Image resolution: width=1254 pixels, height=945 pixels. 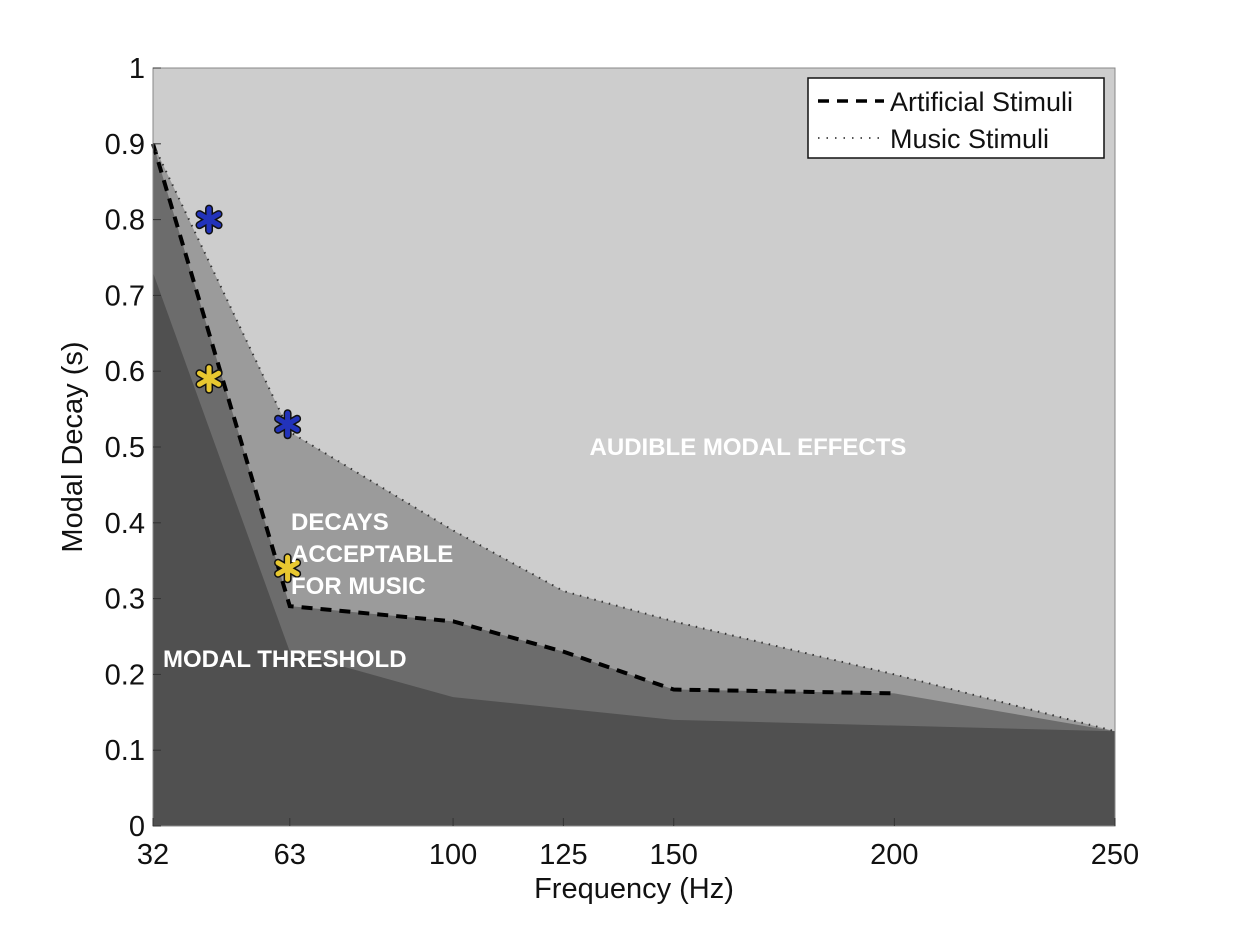 What do you see at coordinates (674, 855) in the screenshot?
I see `x-tick-label: 150` at bounding box center [674, 855].